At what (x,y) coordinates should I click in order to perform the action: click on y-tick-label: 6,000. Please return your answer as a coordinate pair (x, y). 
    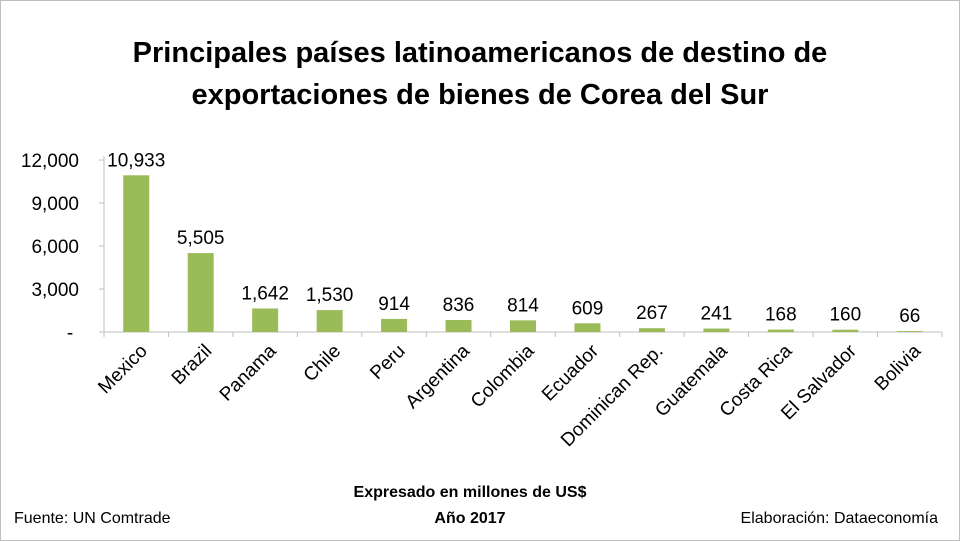
    Looking at the image, I should click on (55, 247).